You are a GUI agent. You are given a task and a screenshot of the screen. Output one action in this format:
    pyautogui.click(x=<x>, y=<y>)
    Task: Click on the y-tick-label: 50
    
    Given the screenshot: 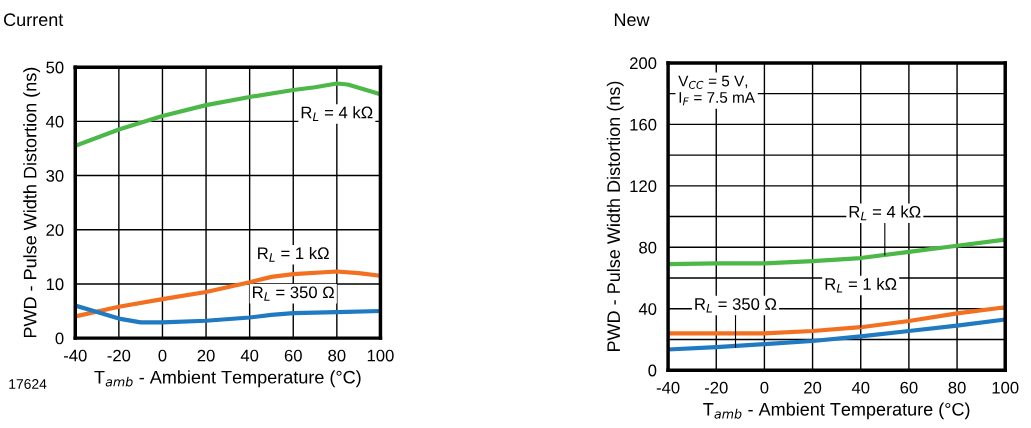 What is the action you would take?
    pyautogui.click(x=55, y=67)
    